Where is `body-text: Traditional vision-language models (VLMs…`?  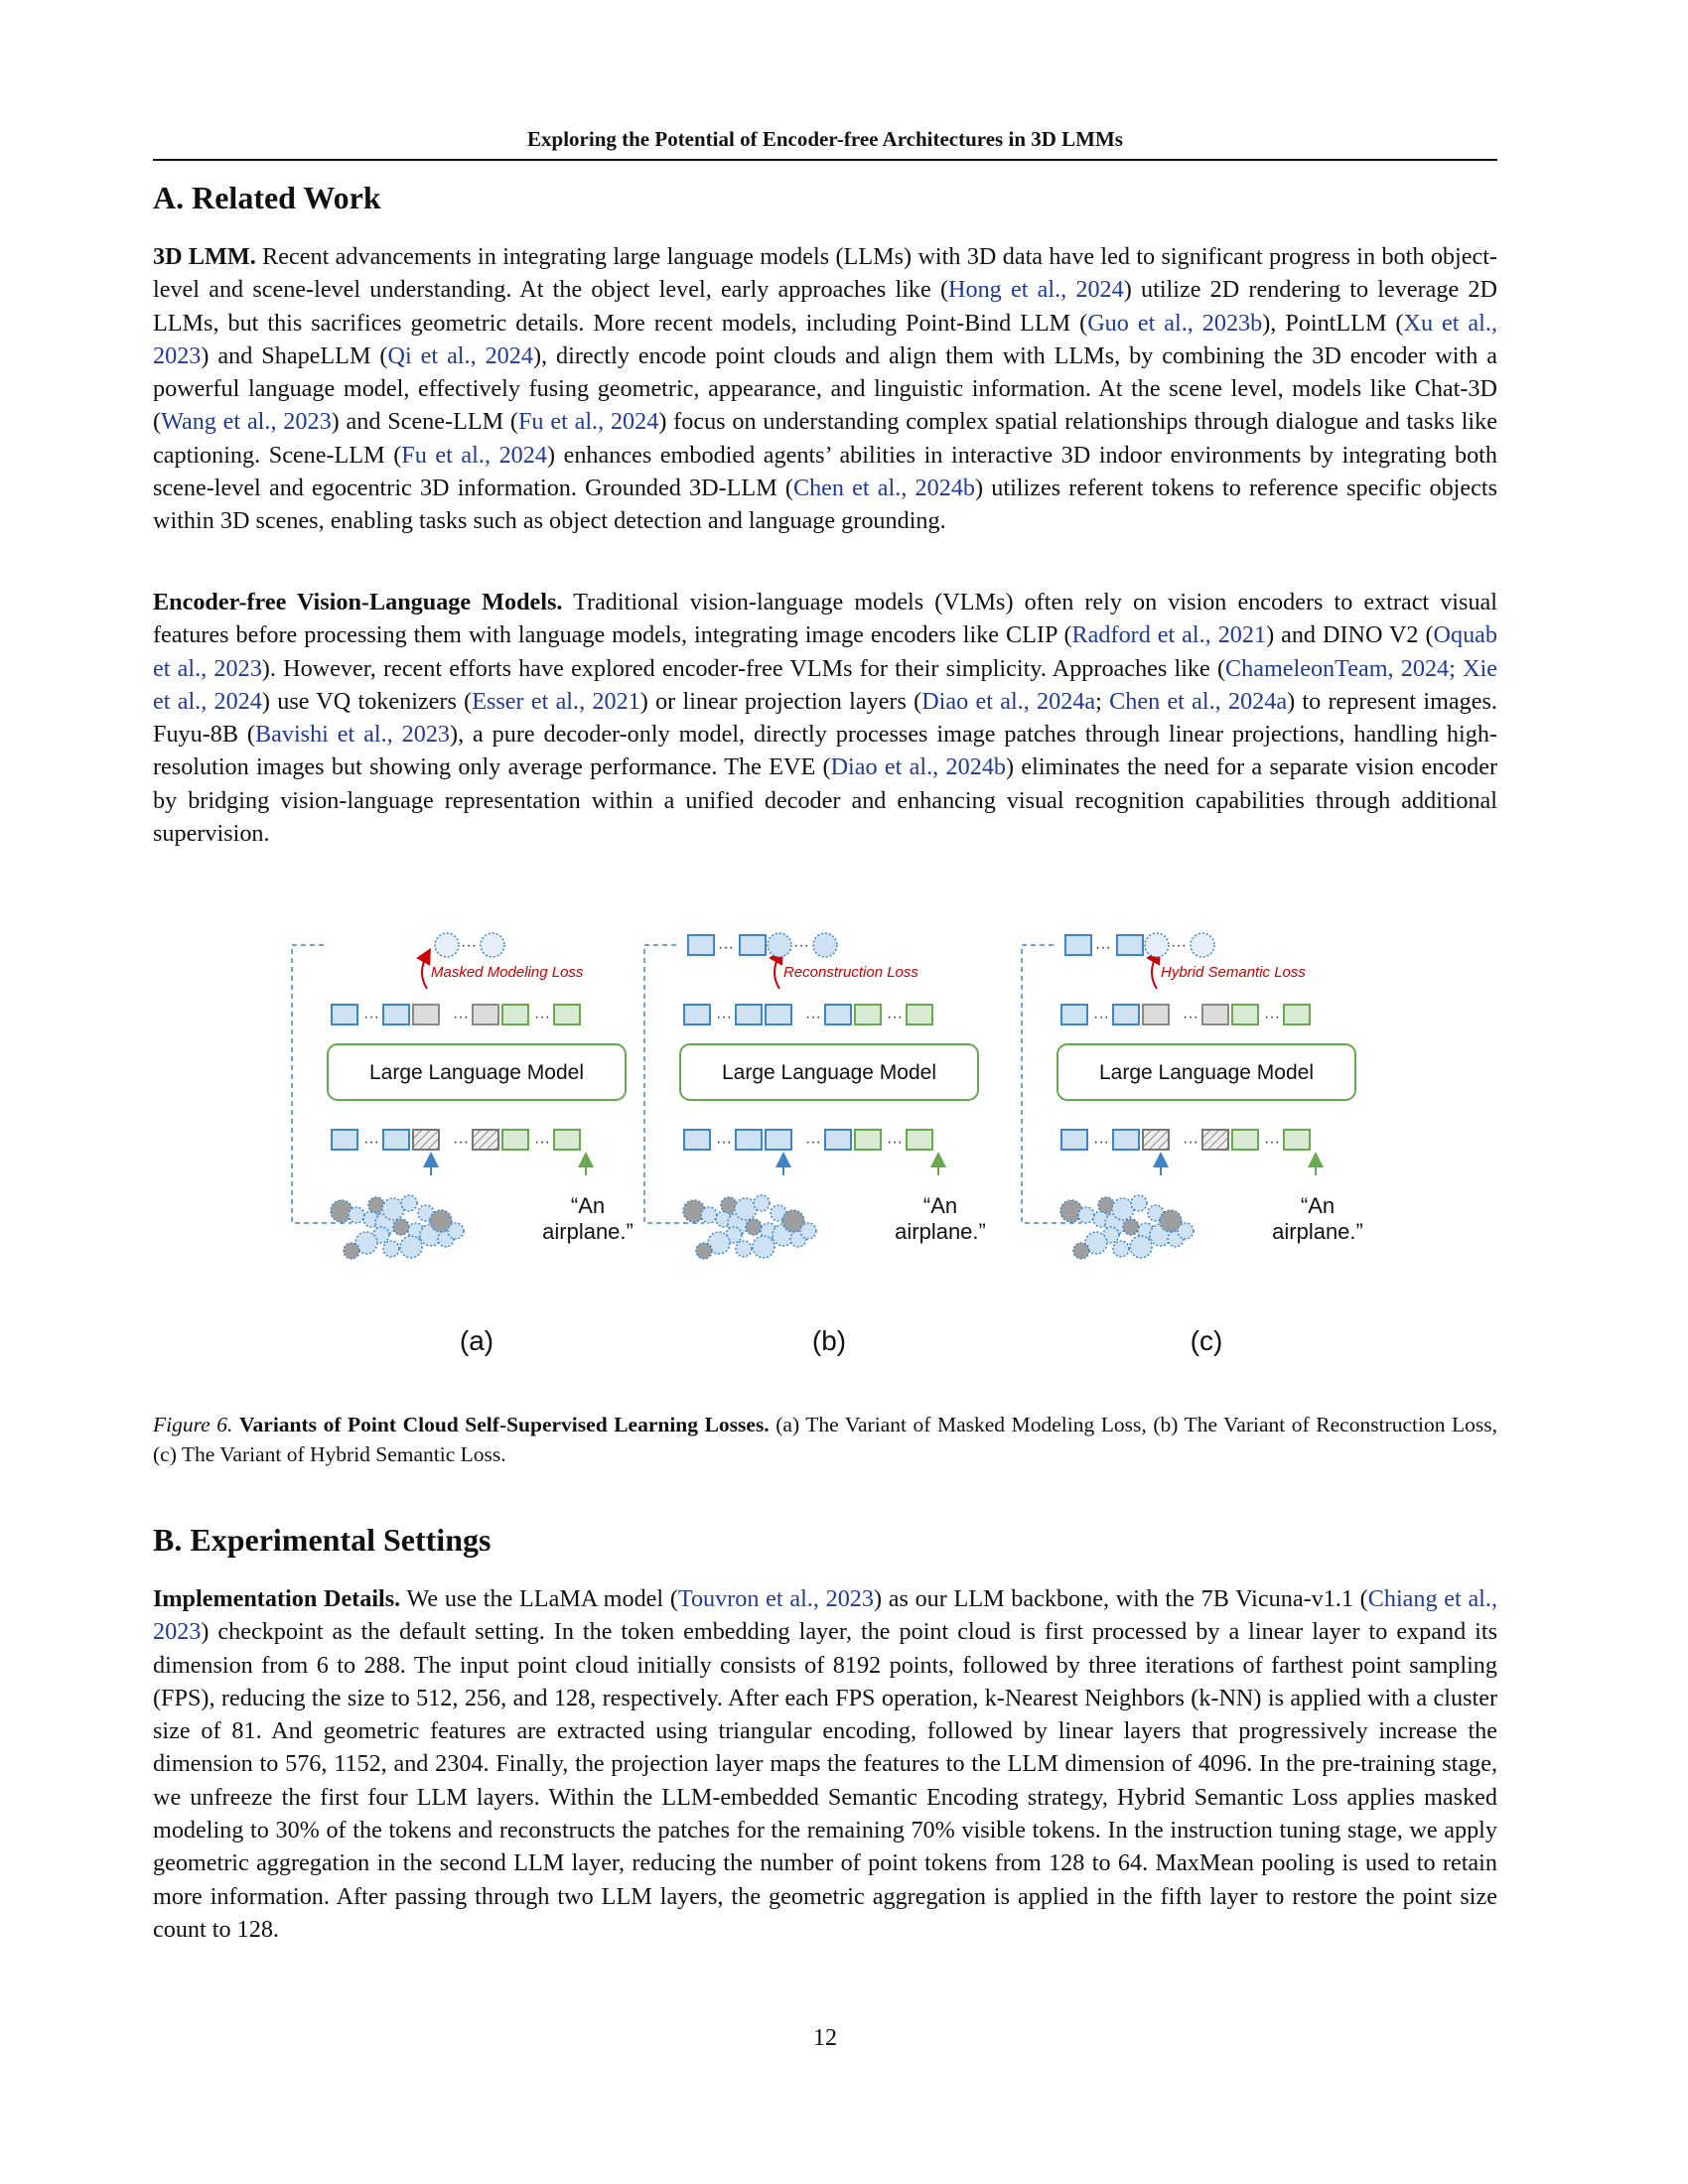
body-text: Traditional vision-language models (VLMs… is located at coordinates (825, 619).